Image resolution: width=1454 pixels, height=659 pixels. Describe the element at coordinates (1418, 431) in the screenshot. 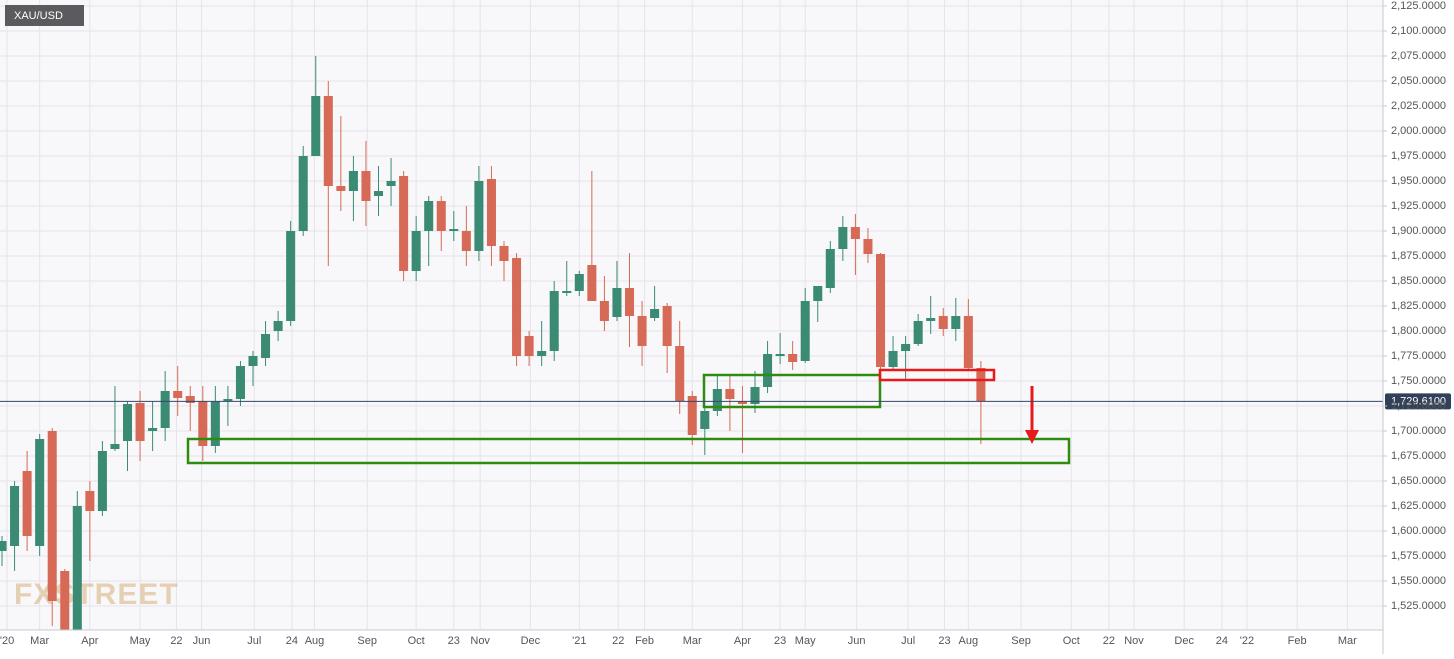

I see `y-tick-label: 1,700.0000` at that location.